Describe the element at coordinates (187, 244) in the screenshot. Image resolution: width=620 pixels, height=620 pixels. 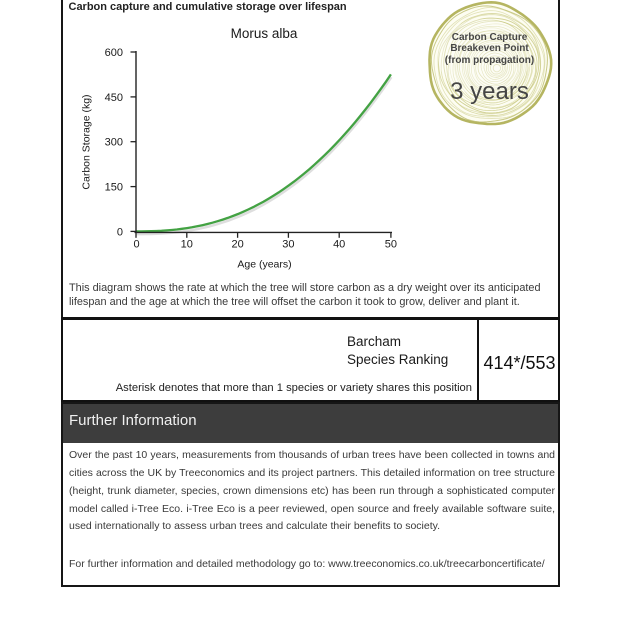
I see `svg-text: 10` at that location.